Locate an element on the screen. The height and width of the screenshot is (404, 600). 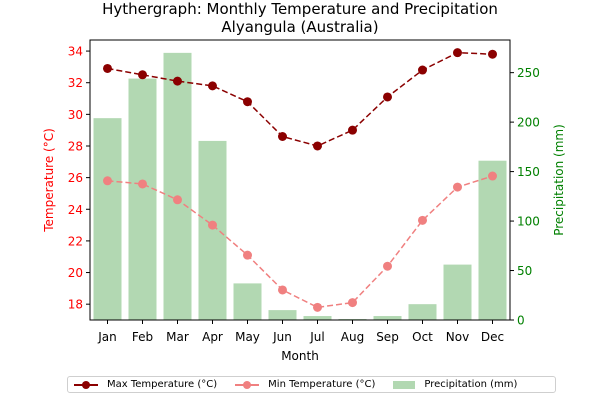
min-temp-point-sep is located at coordinates (387, 266).